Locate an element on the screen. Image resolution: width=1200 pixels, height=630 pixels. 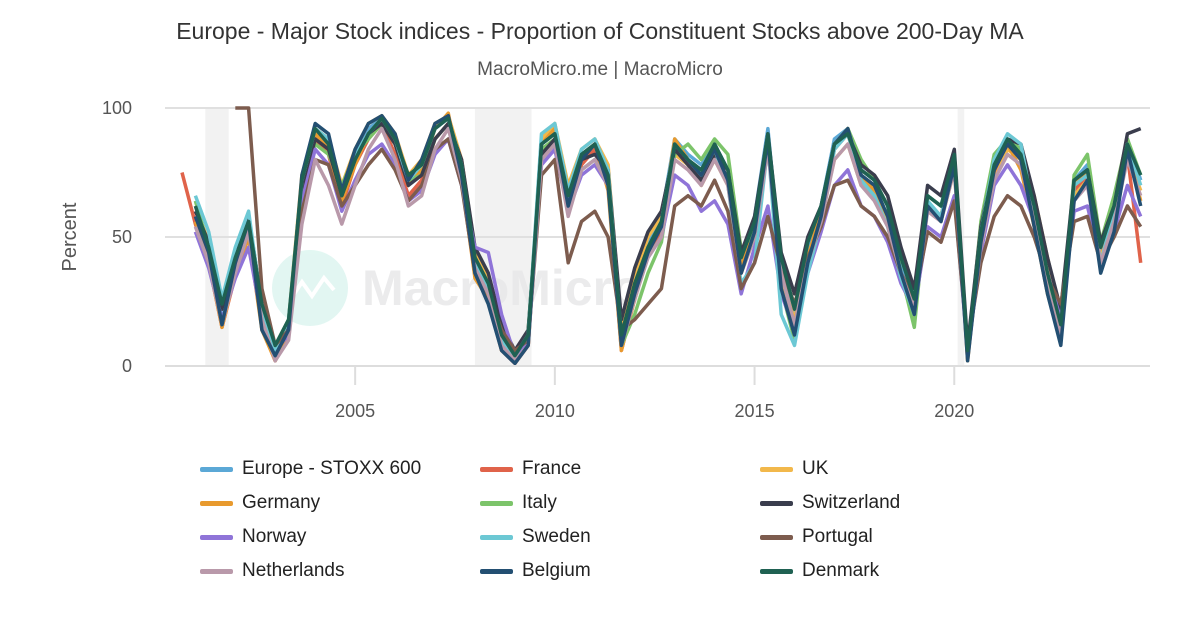
legend-item: Portugal is located at coordinates (816, 537).